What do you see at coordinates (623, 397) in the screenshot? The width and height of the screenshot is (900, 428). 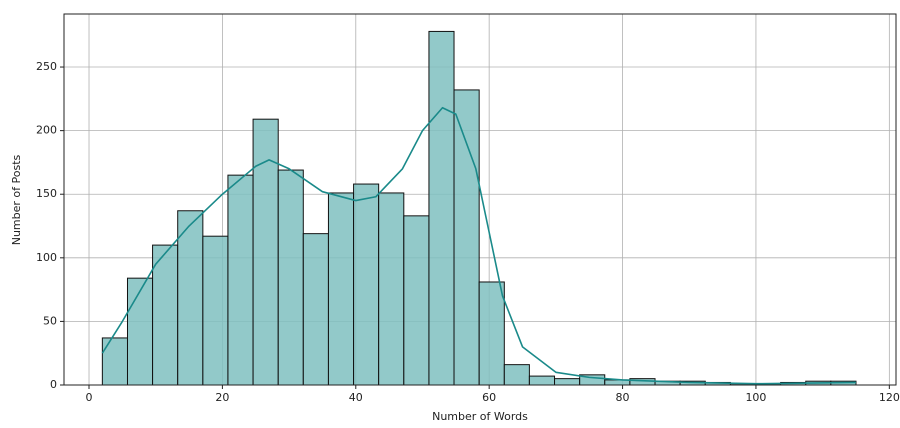 I see `x-tick-label: 80` at bounding box center [623, 397].